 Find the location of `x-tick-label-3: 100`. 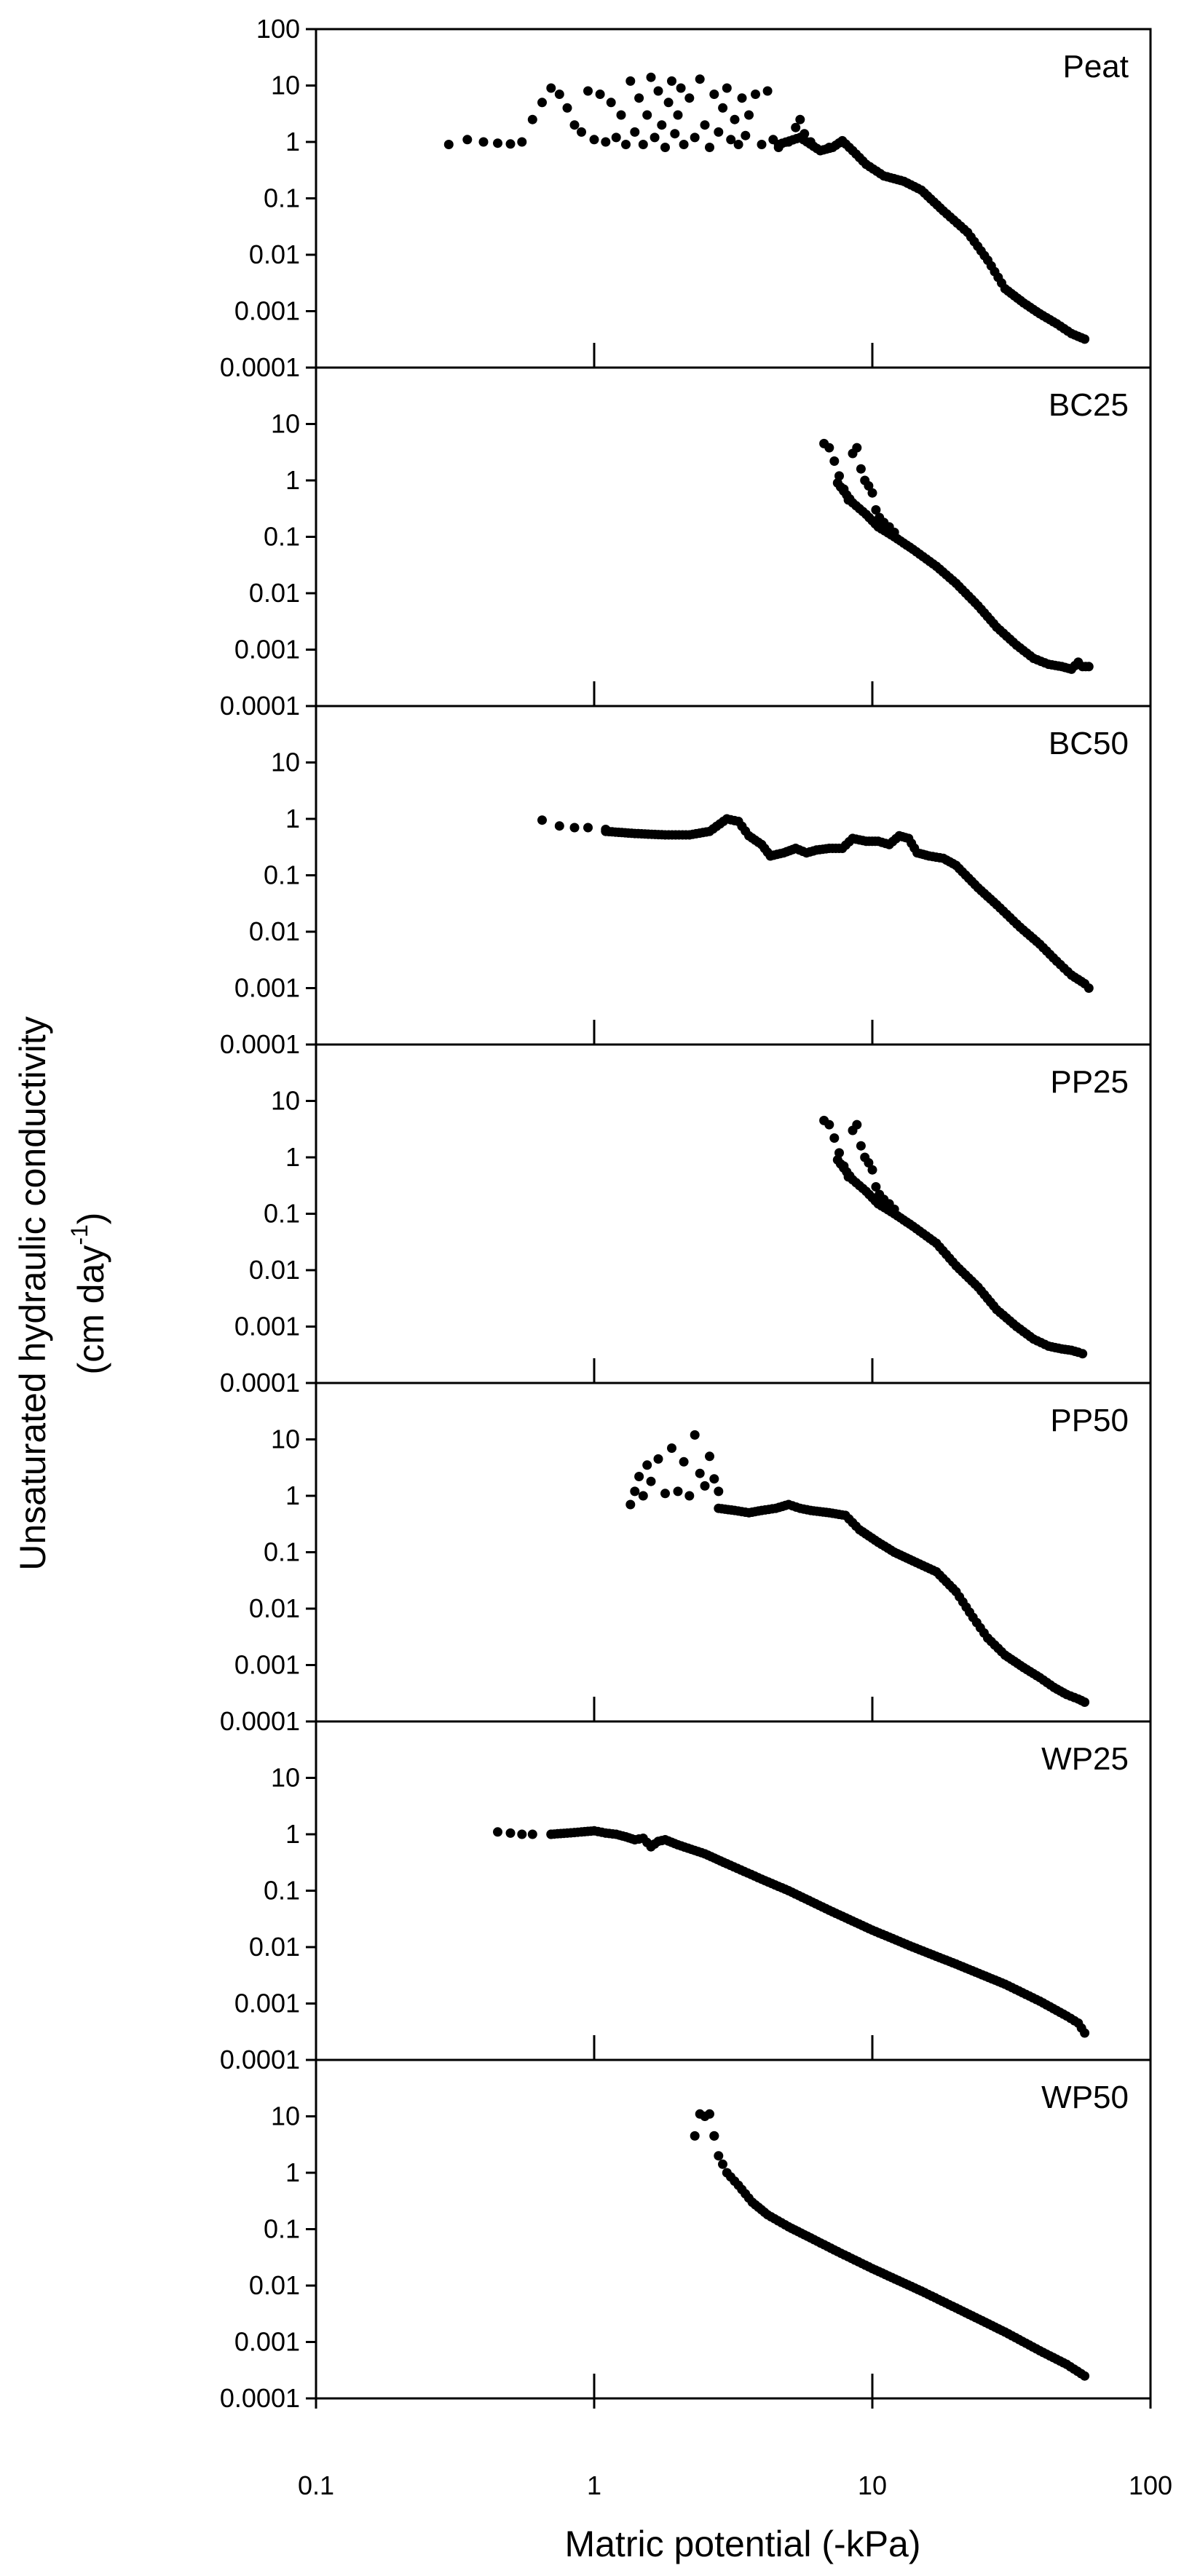

x-tick-label-3: 100 is located at coordinates (1150, 2485).